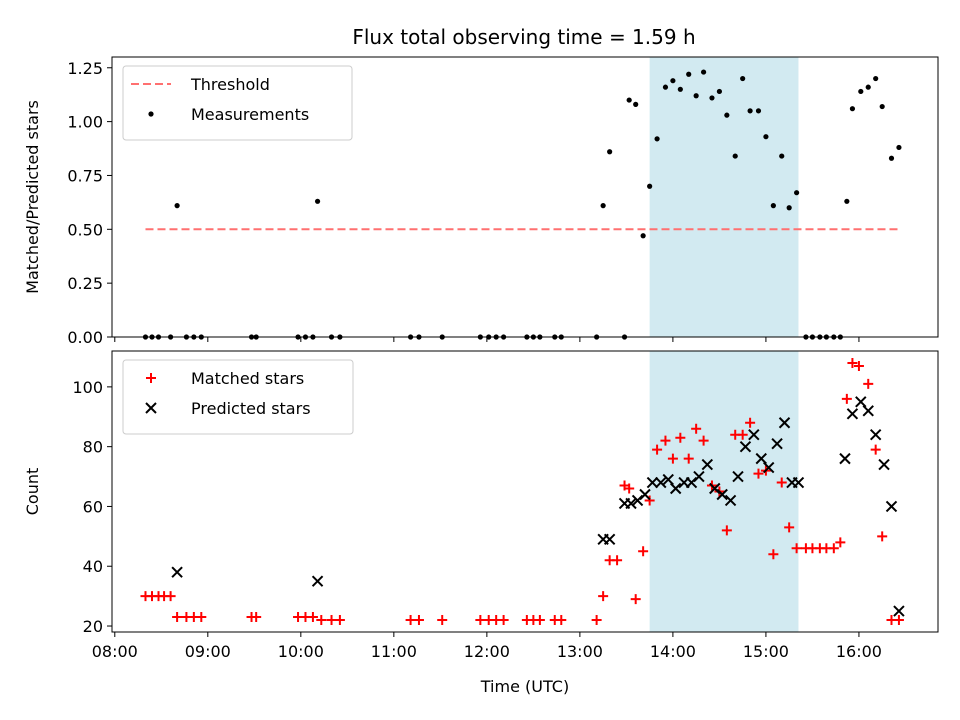 The height and width of the screenshot is (720, 960). Describe the element at coordinates (766, 651) in the screenshot. I see `x-tick-label: 15:00` at that location.